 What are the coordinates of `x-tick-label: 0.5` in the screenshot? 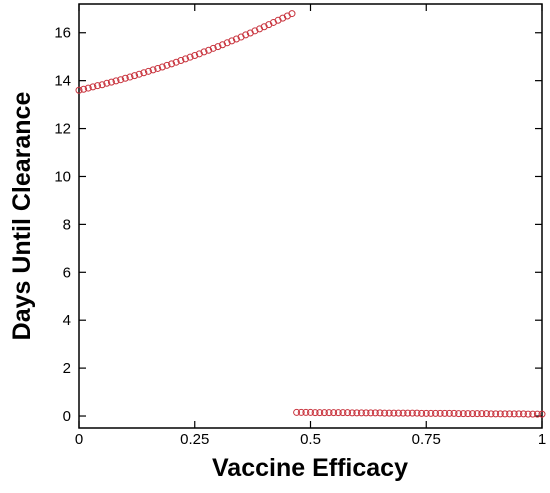 It's located at (310, 439).